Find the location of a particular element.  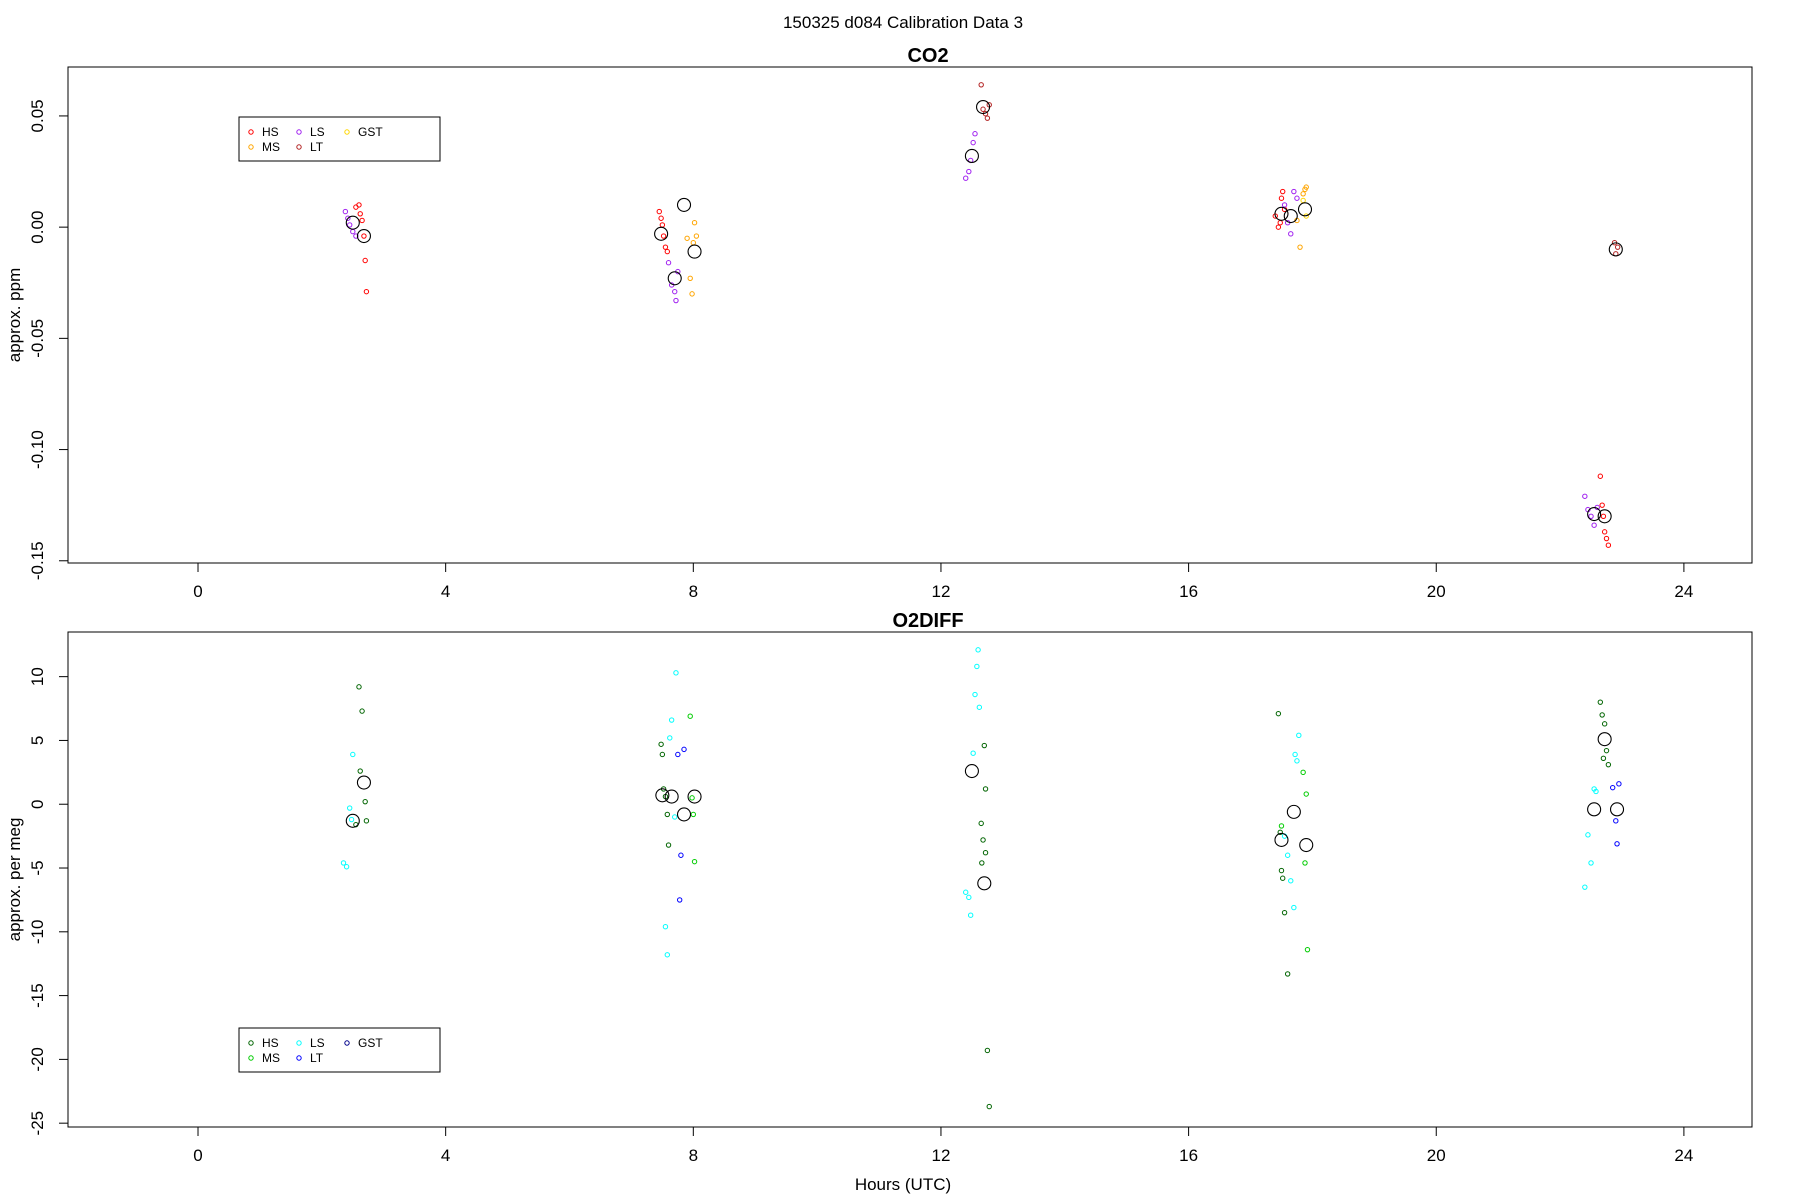

legend-box is located at coordinates (339, 139).